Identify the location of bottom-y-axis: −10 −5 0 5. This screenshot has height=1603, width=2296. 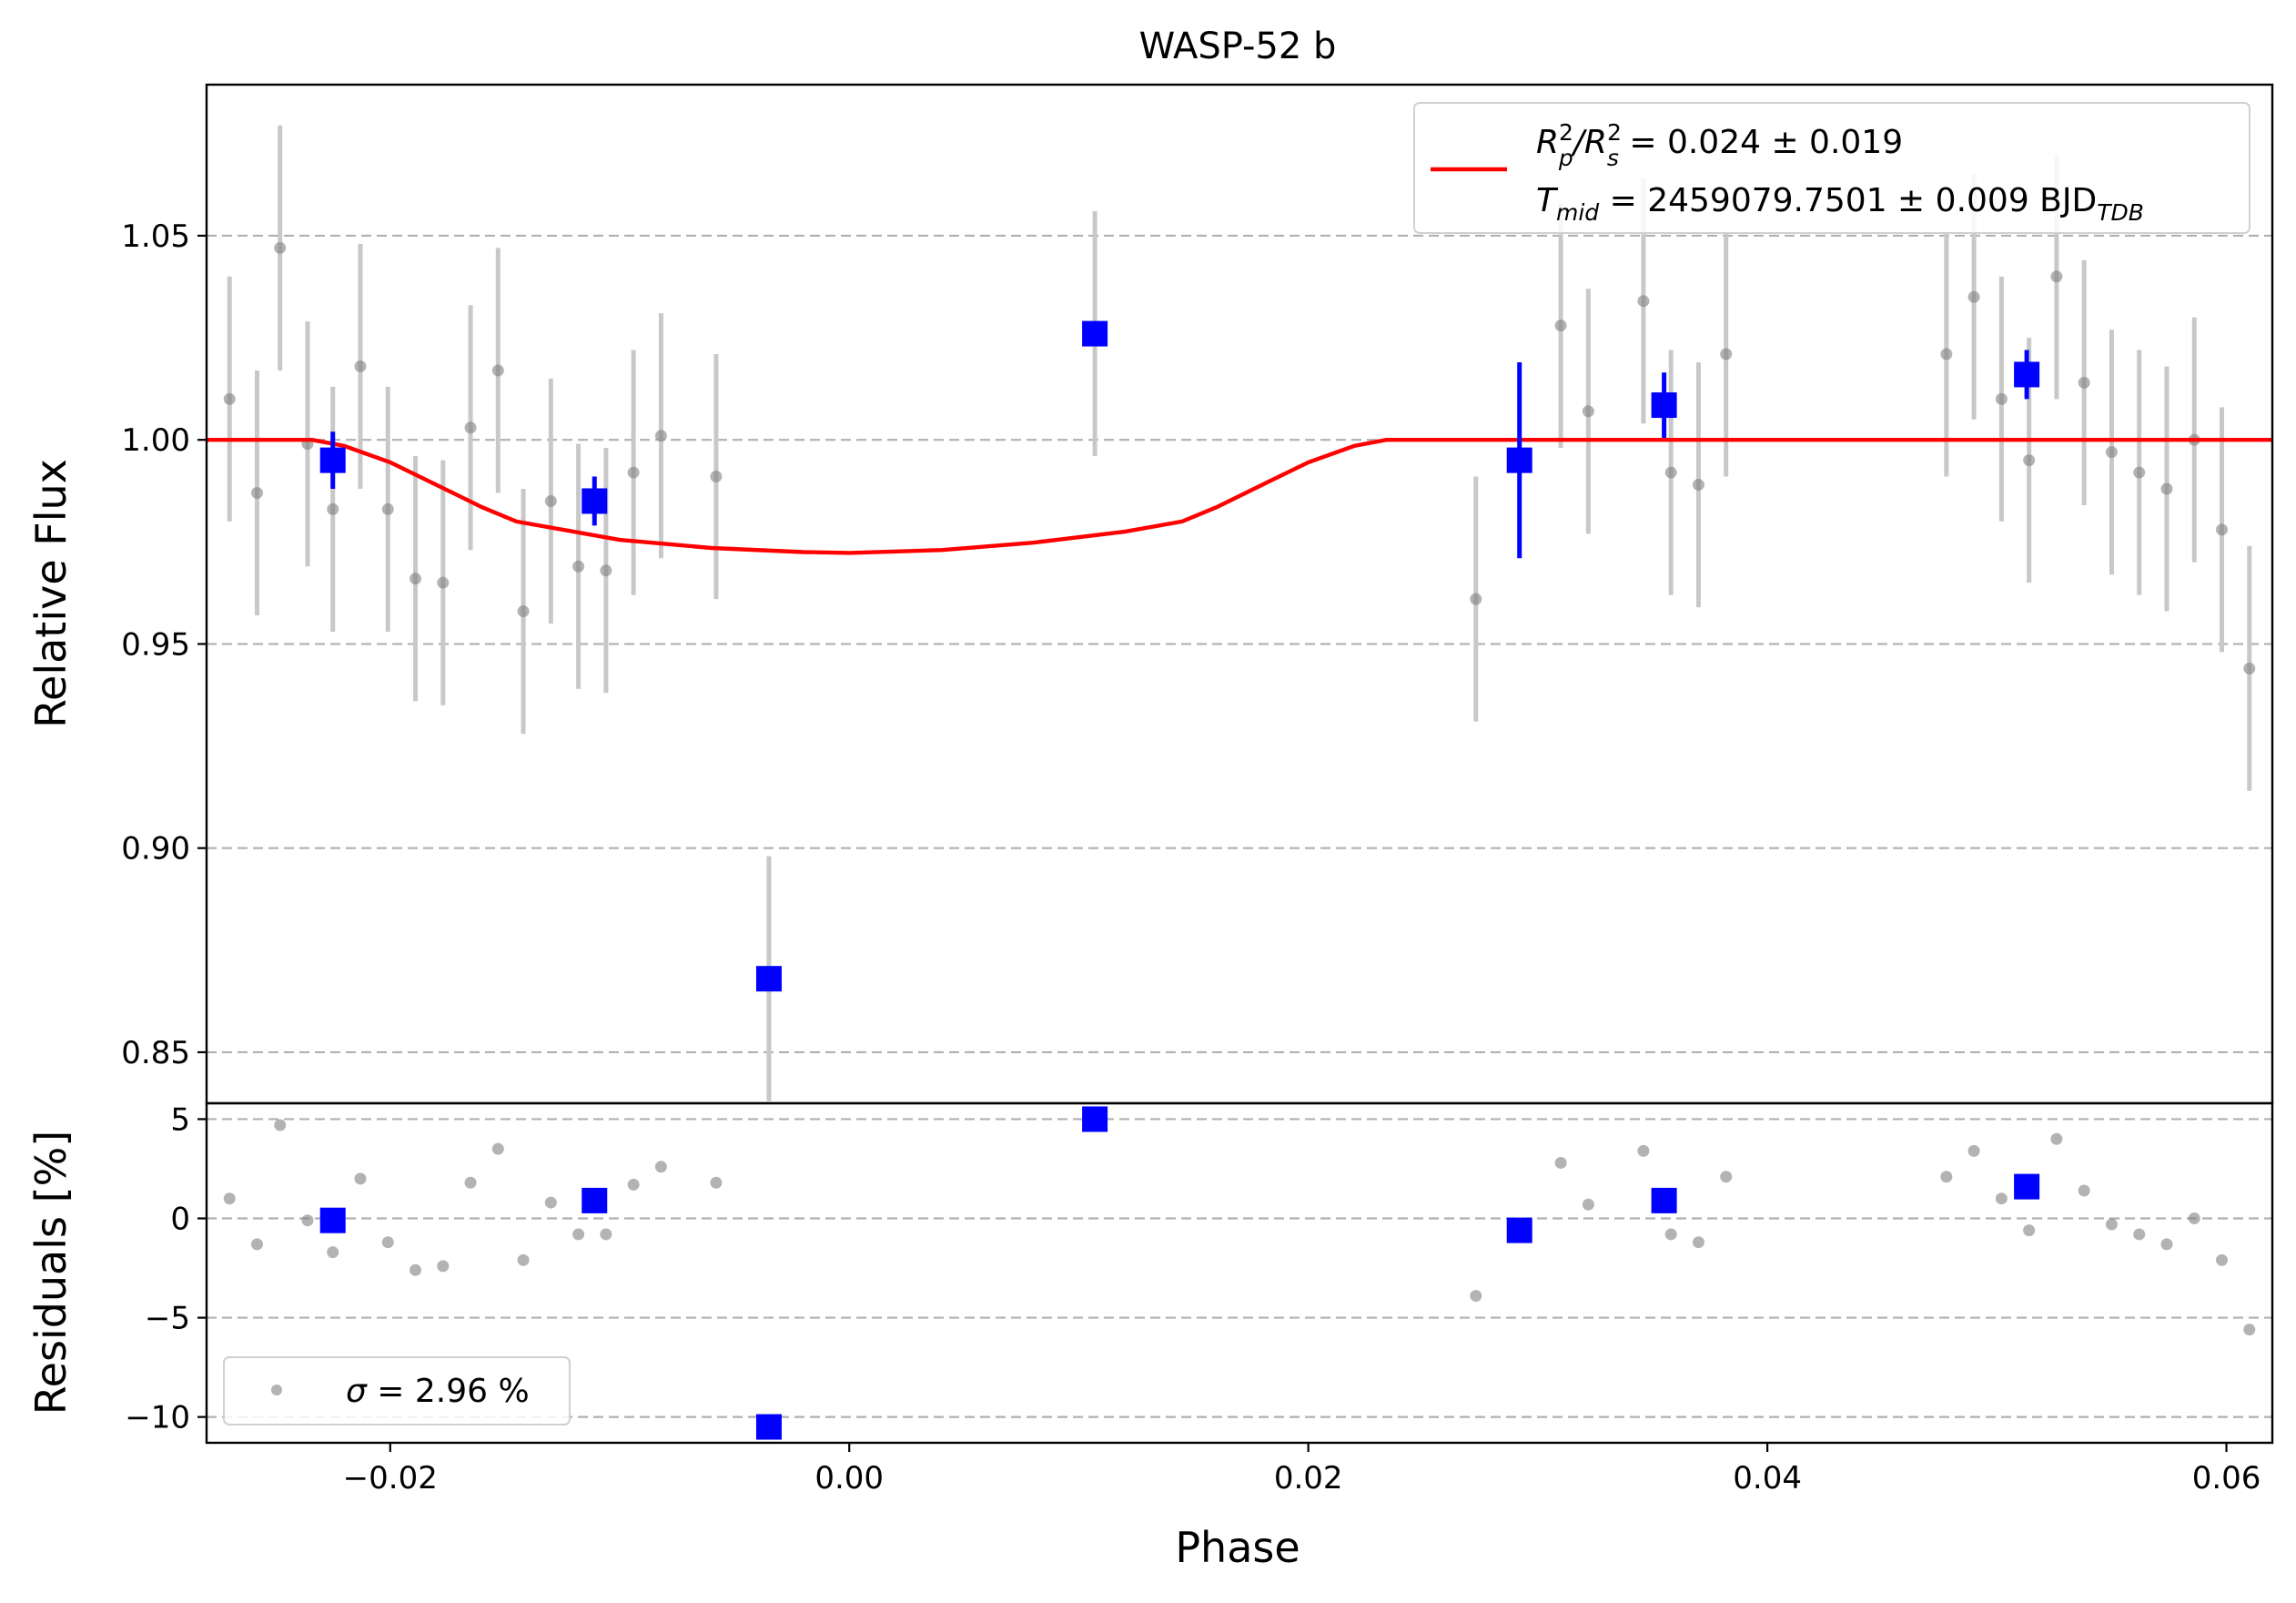
(166, 1268).